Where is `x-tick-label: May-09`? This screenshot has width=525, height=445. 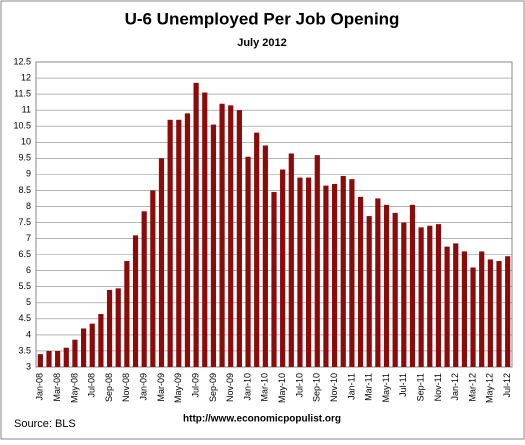
x-tick-label: May-09 is located at coordinates (178, 388).